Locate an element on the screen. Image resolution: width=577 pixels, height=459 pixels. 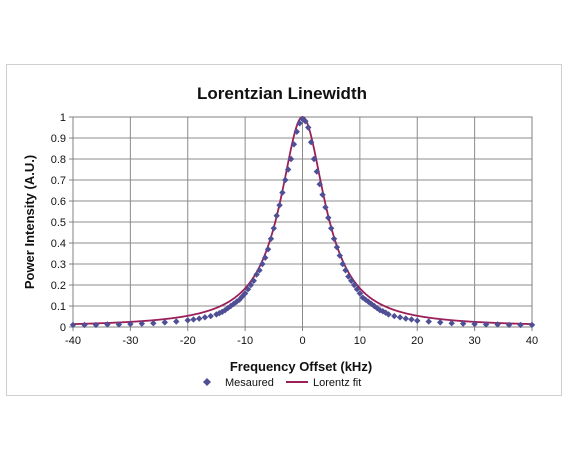
y-tick-label: 0.4 is located at coordinates (58, 244).